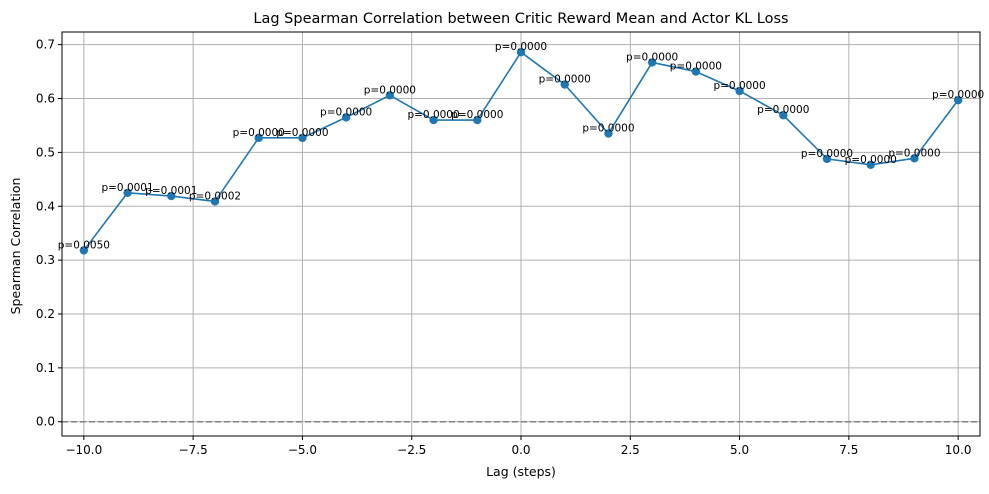 The width and height of the screenshot is (989, 494). Describe the element at coordinates (49, 233) in the screenshot. I see `y-axis-ticks: 0.0 0.1 0.2 0.3 0.4 0.5 0.6 0.7` at that location.